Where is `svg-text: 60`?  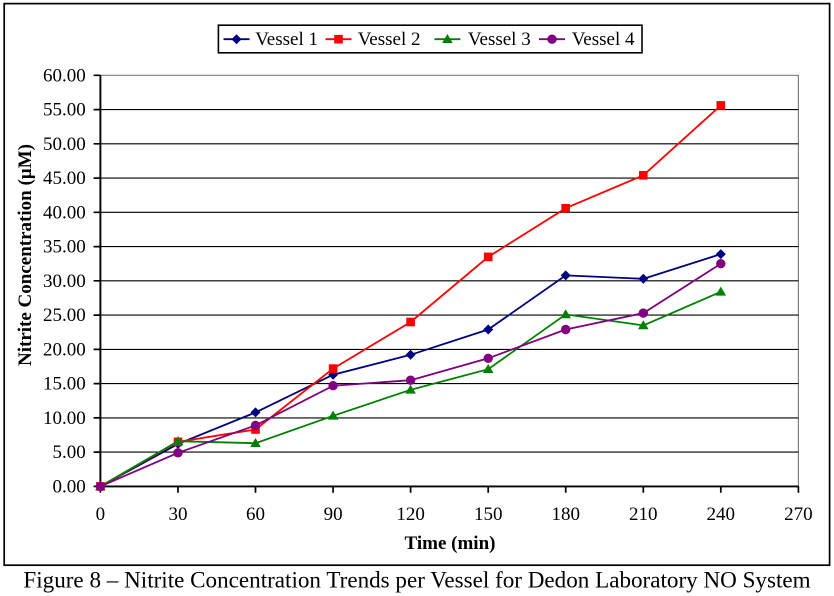
svg-text: 60 is located at coordinates (255, 514).